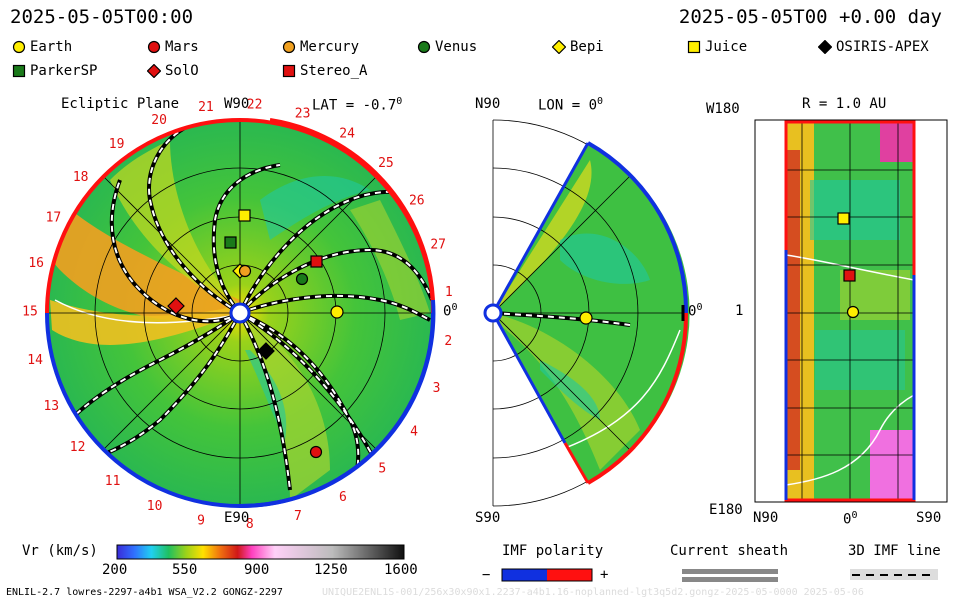  I want to click on ecliptic-top-label: W90, so click(237, 104).